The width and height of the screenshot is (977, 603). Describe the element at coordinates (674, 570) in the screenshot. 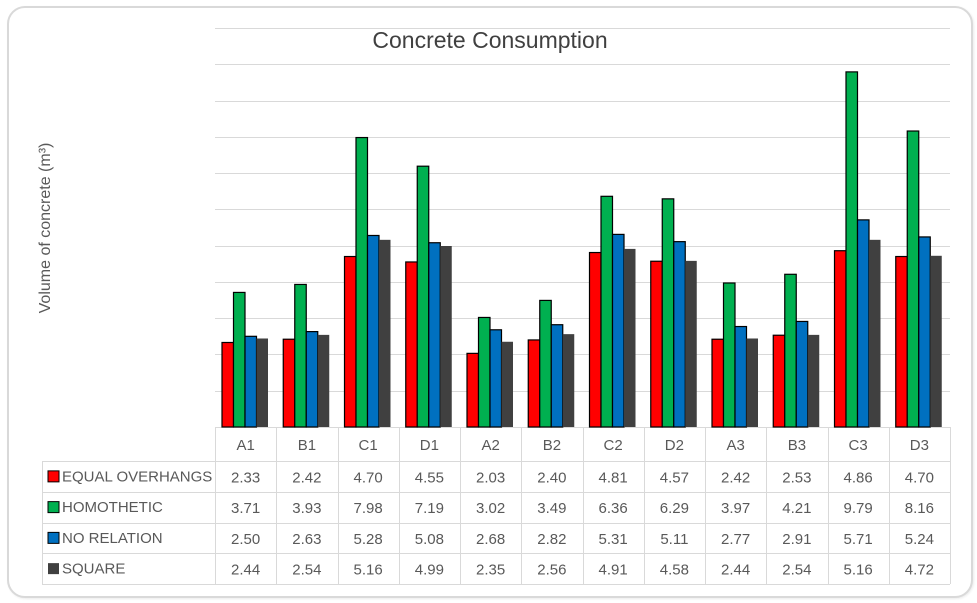

I see `data-value-label: 4.58` at that location.